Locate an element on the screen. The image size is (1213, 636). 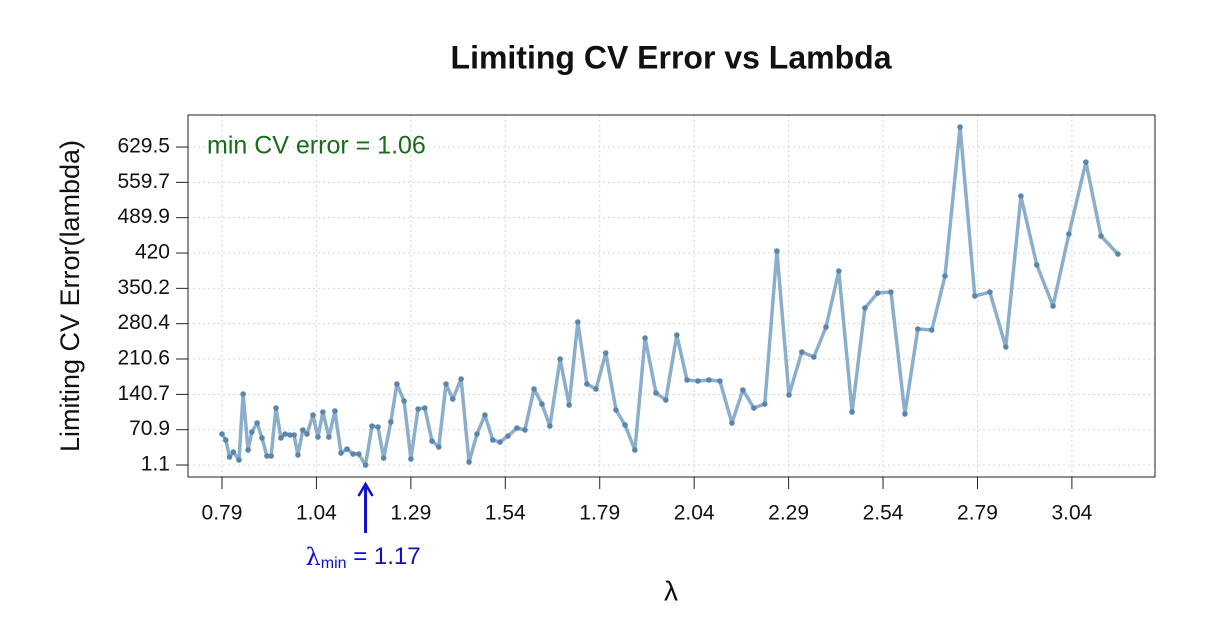
y-tick-label: 420 is located at coordinates (152, 252).